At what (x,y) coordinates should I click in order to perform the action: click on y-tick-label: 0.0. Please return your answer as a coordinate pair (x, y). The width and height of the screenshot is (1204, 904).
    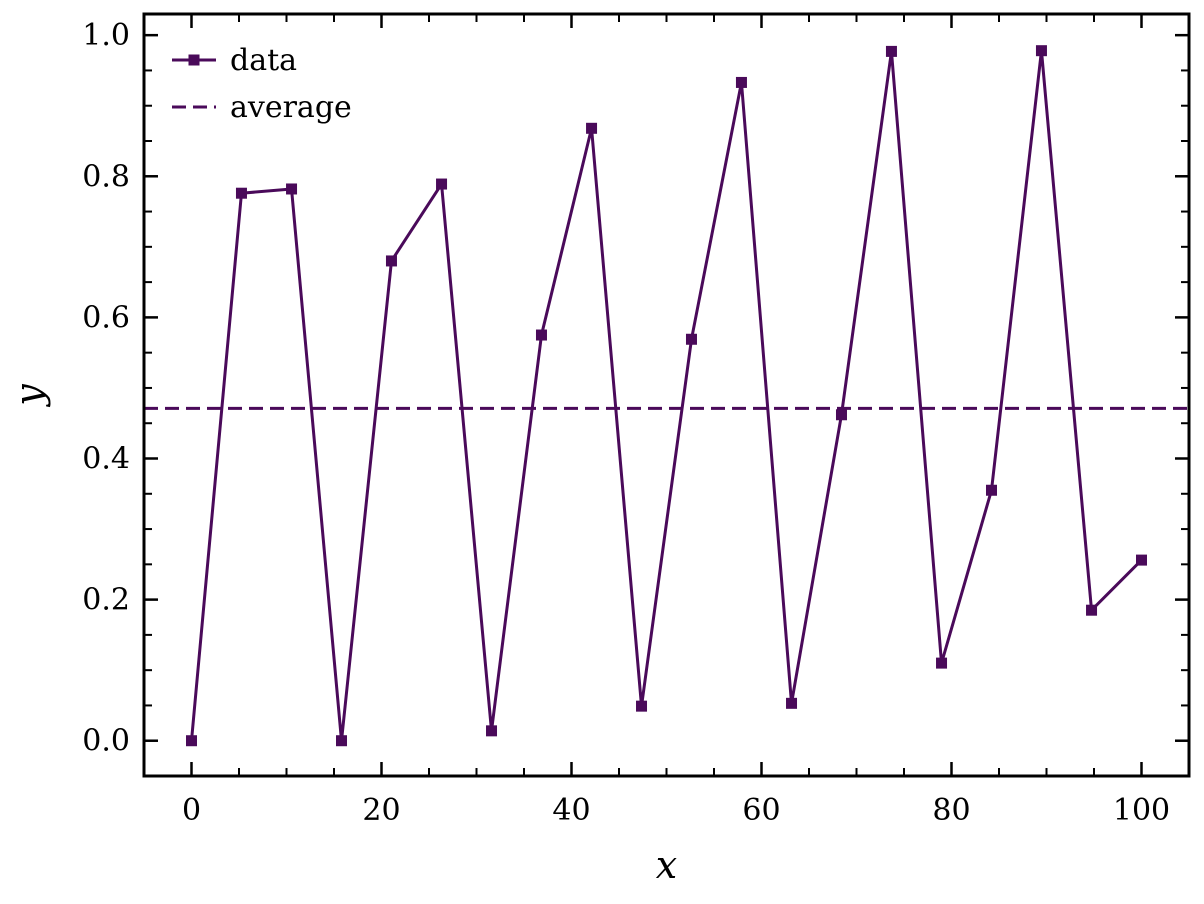
    Looking at the image, I should click on (106, 741).